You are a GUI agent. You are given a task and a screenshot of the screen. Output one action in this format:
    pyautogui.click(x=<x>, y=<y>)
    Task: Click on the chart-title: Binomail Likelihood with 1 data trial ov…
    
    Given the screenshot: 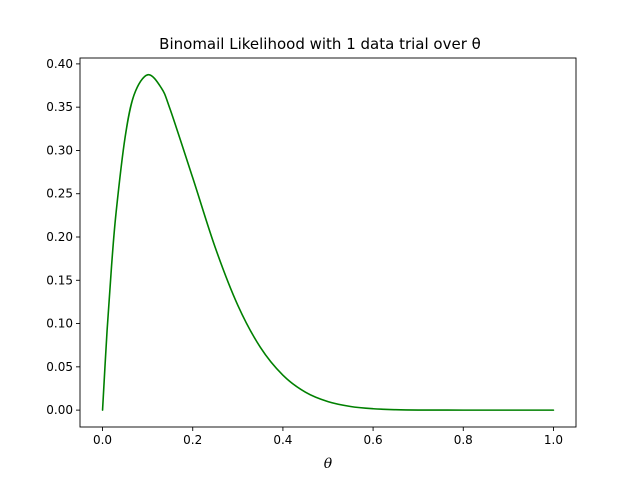 What is the action you would take?
    pyautogui.click(x=320, y=44)
    